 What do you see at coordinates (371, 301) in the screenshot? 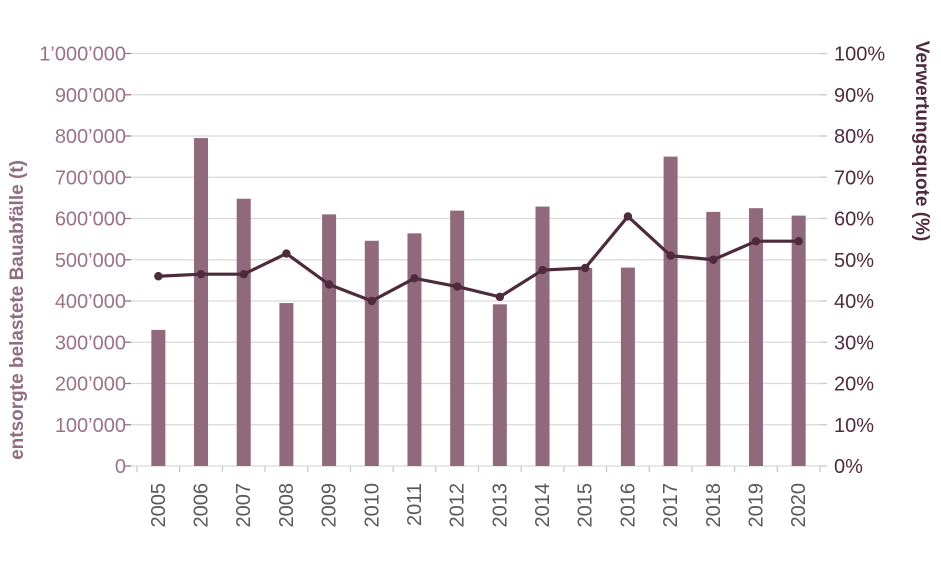
I see `quota-point-2010` at bounding box center [371, 301].